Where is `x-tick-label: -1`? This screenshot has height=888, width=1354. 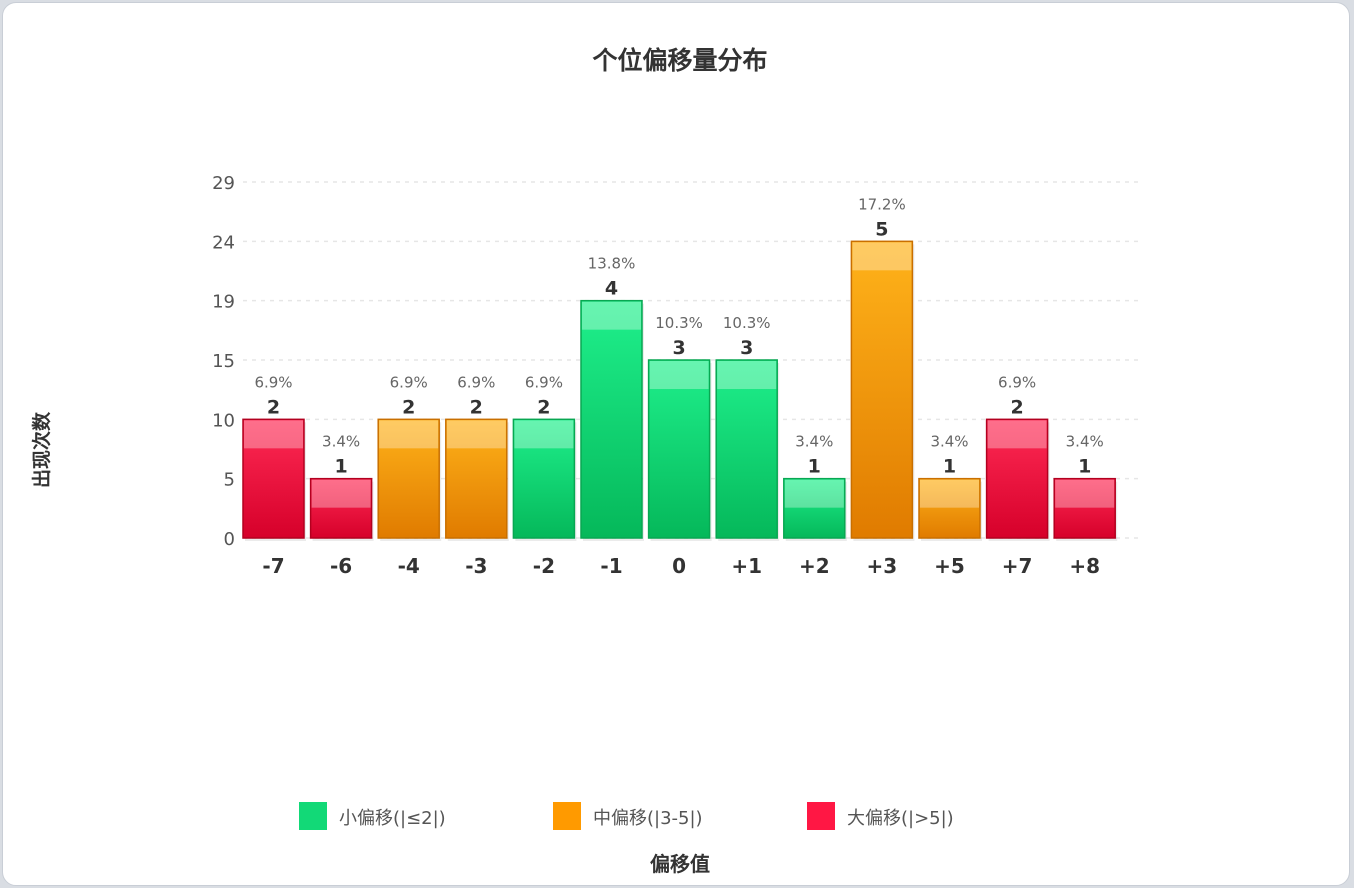 x-tick-label: -1 is located at coordinates (611, 566).